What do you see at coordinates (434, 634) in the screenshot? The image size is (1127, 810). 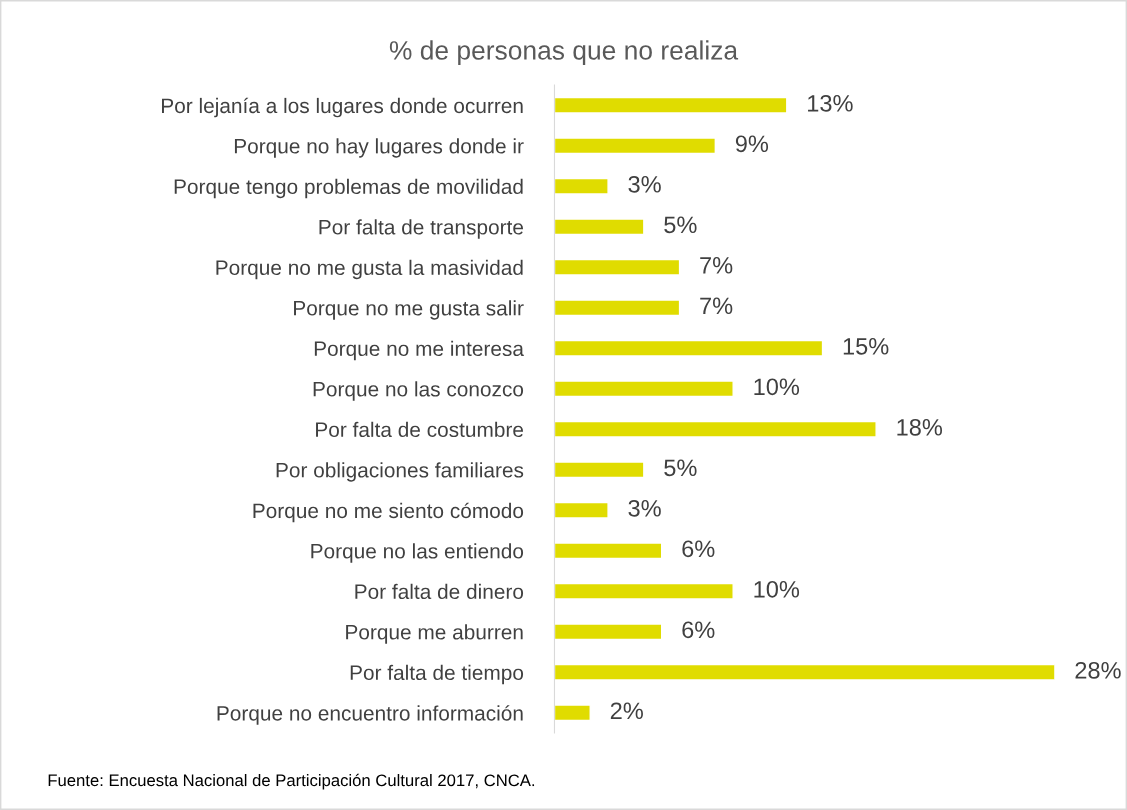 I see `y-tick-label: Porque me aburren` at bounding box center [434, 634].